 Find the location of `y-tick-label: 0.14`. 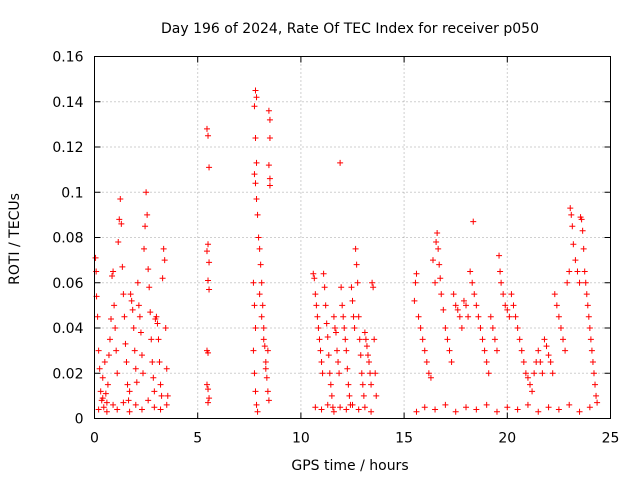

y-tick-label: 0.14 is located at coordinates (67, 103).